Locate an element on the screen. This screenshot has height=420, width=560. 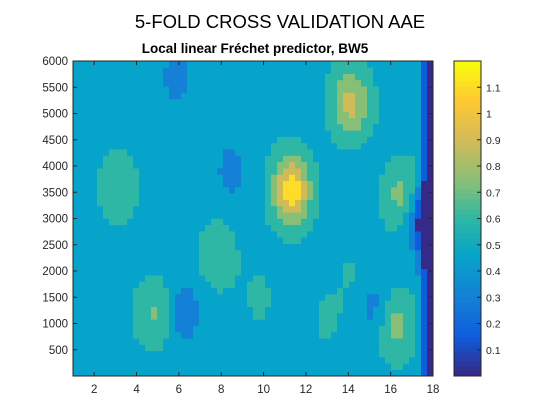
colorbar-step is located at coordinates (467, 255).